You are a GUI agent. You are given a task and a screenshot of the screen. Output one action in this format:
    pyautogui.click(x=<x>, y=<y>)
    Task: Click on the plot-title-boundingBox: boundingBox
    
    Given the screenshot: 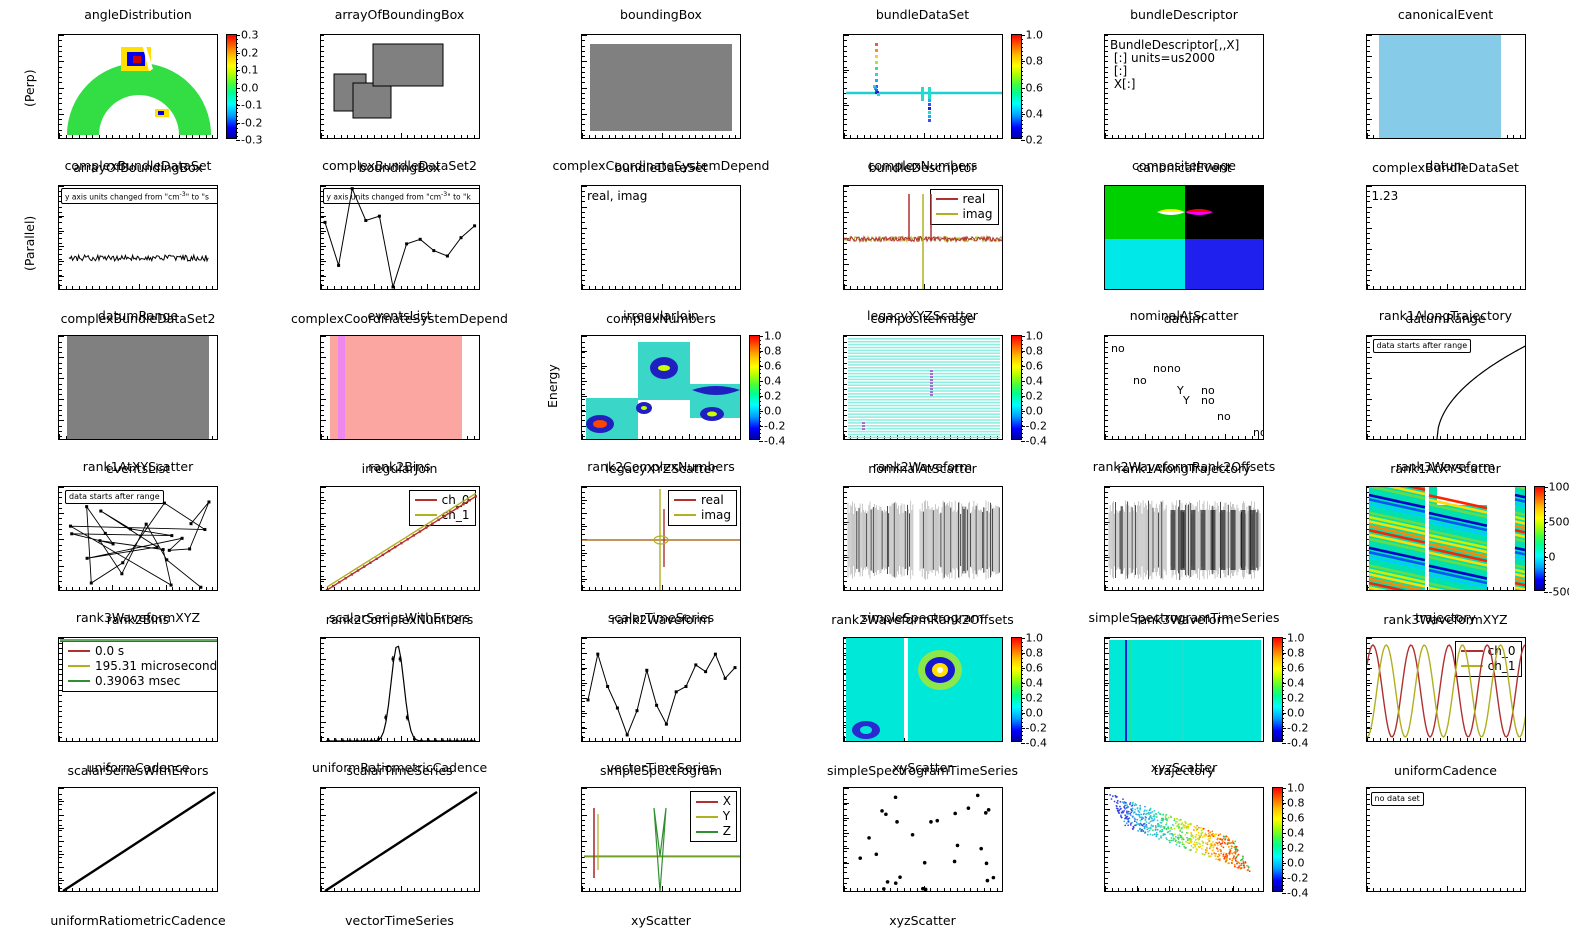 What is the action you would take?
    pyautogui.click(x=661, y=15)
    